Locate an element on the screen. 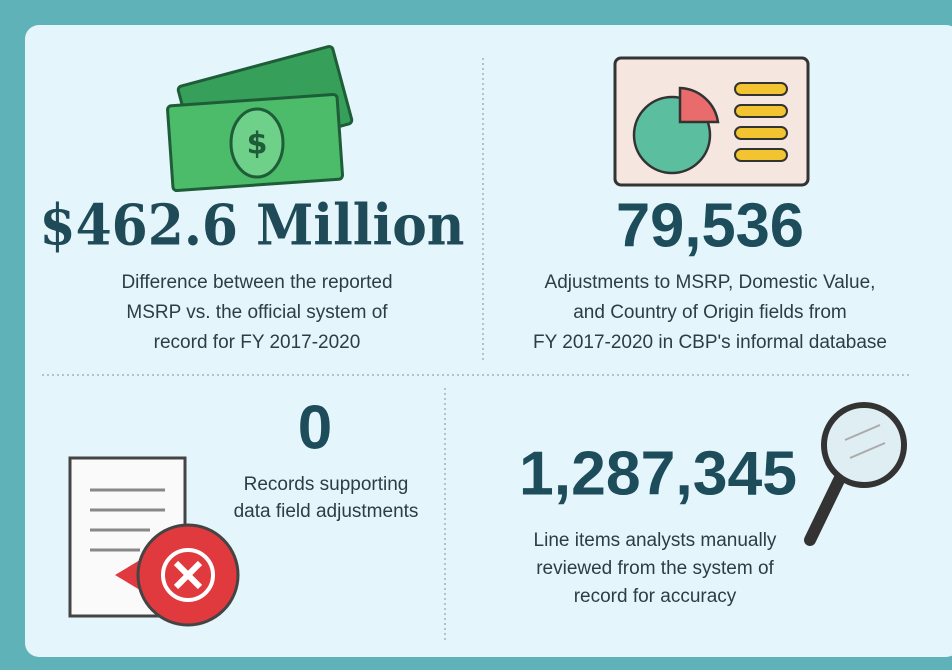 Image resolution: width=952 pixels, height=670 pixels. stat-description: MSRP vs. the official system of is located at coordinates (257, 312).